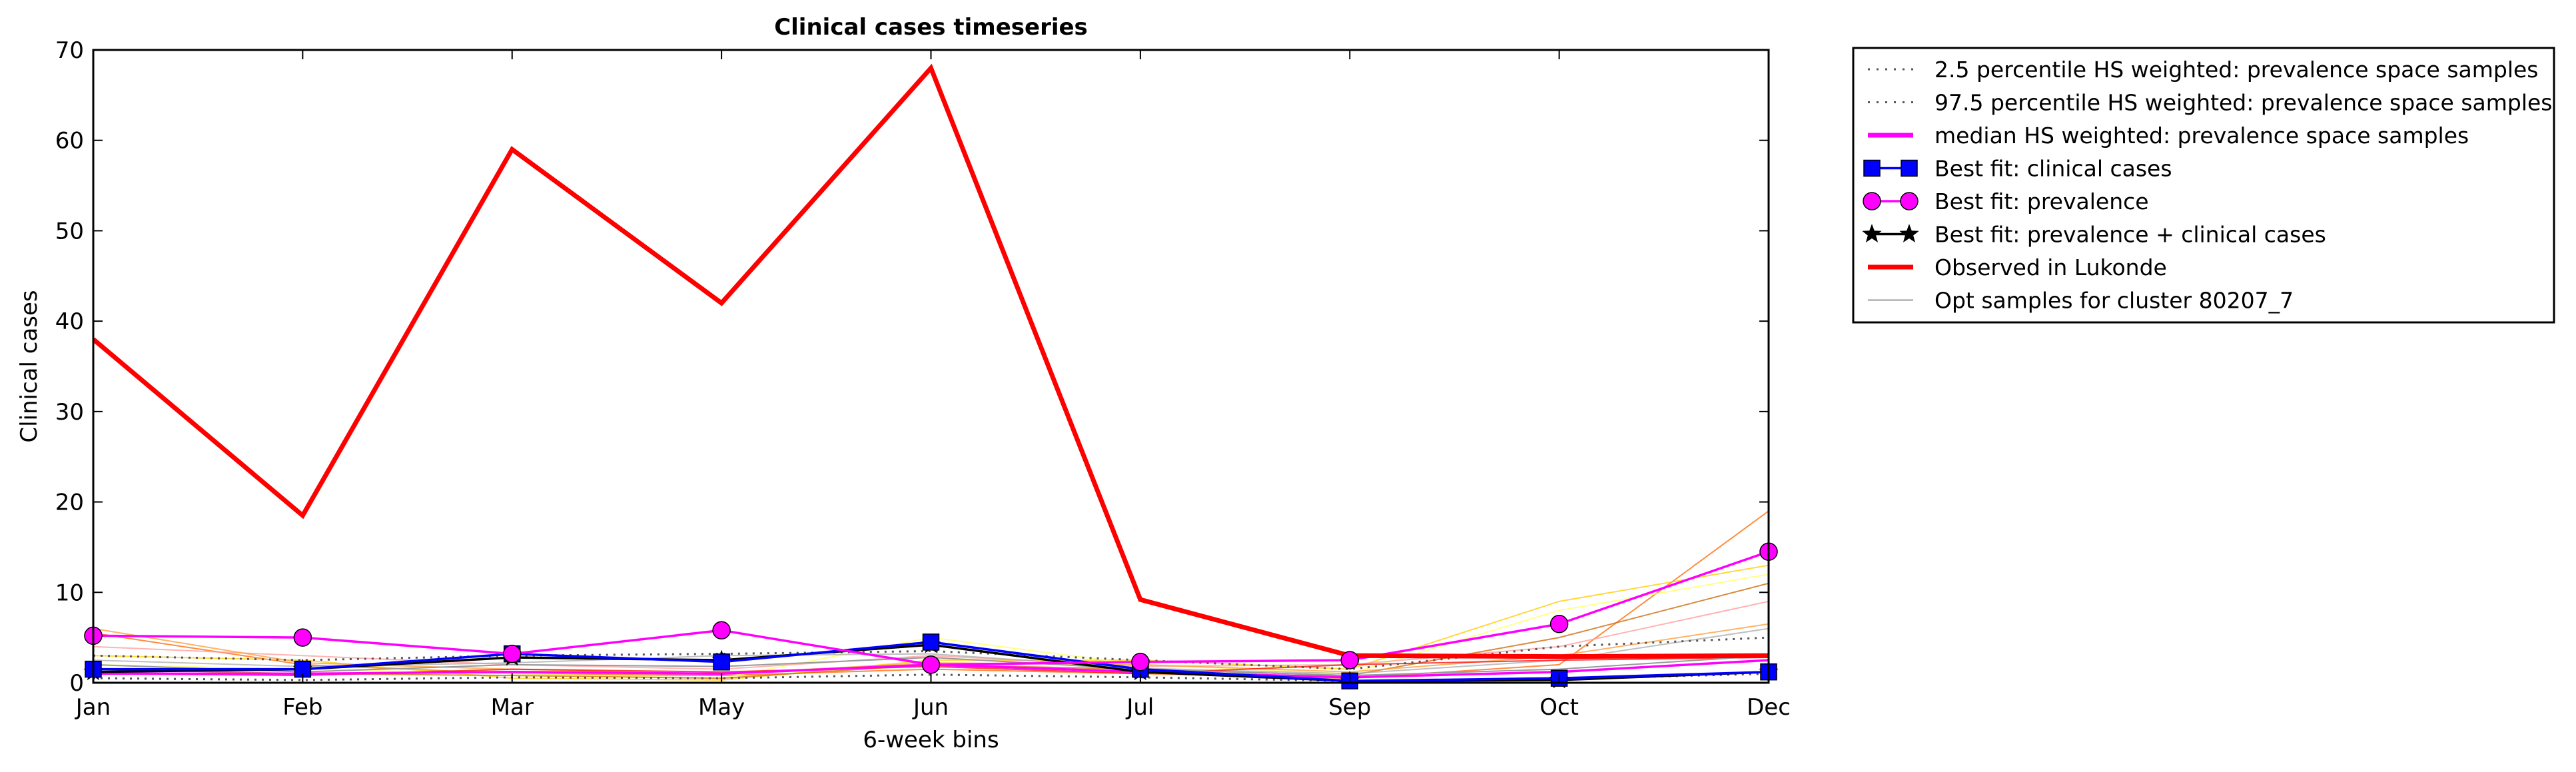 The width and height of the screenshot is (2576, 772). What do you see at coordinates (2130, 235) in the screenshot?
I see `legend-label: Best fit: prevalence + clinical cases` at bounding box center [2130, 235].